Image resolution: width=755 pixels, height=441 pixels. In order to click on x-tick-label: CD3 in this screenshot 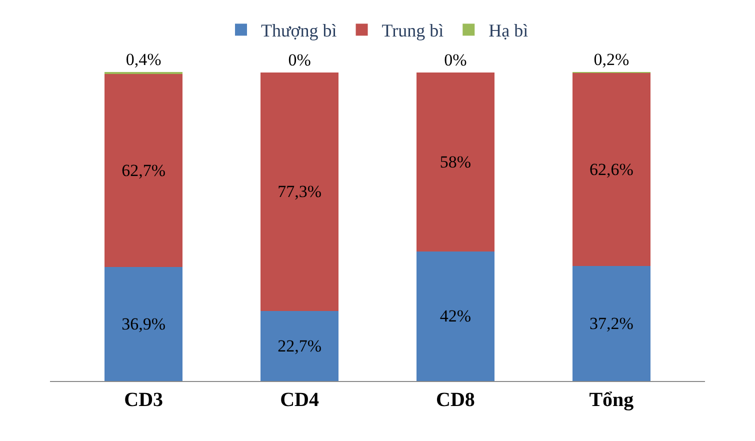, I will do `click(144, 400)`.